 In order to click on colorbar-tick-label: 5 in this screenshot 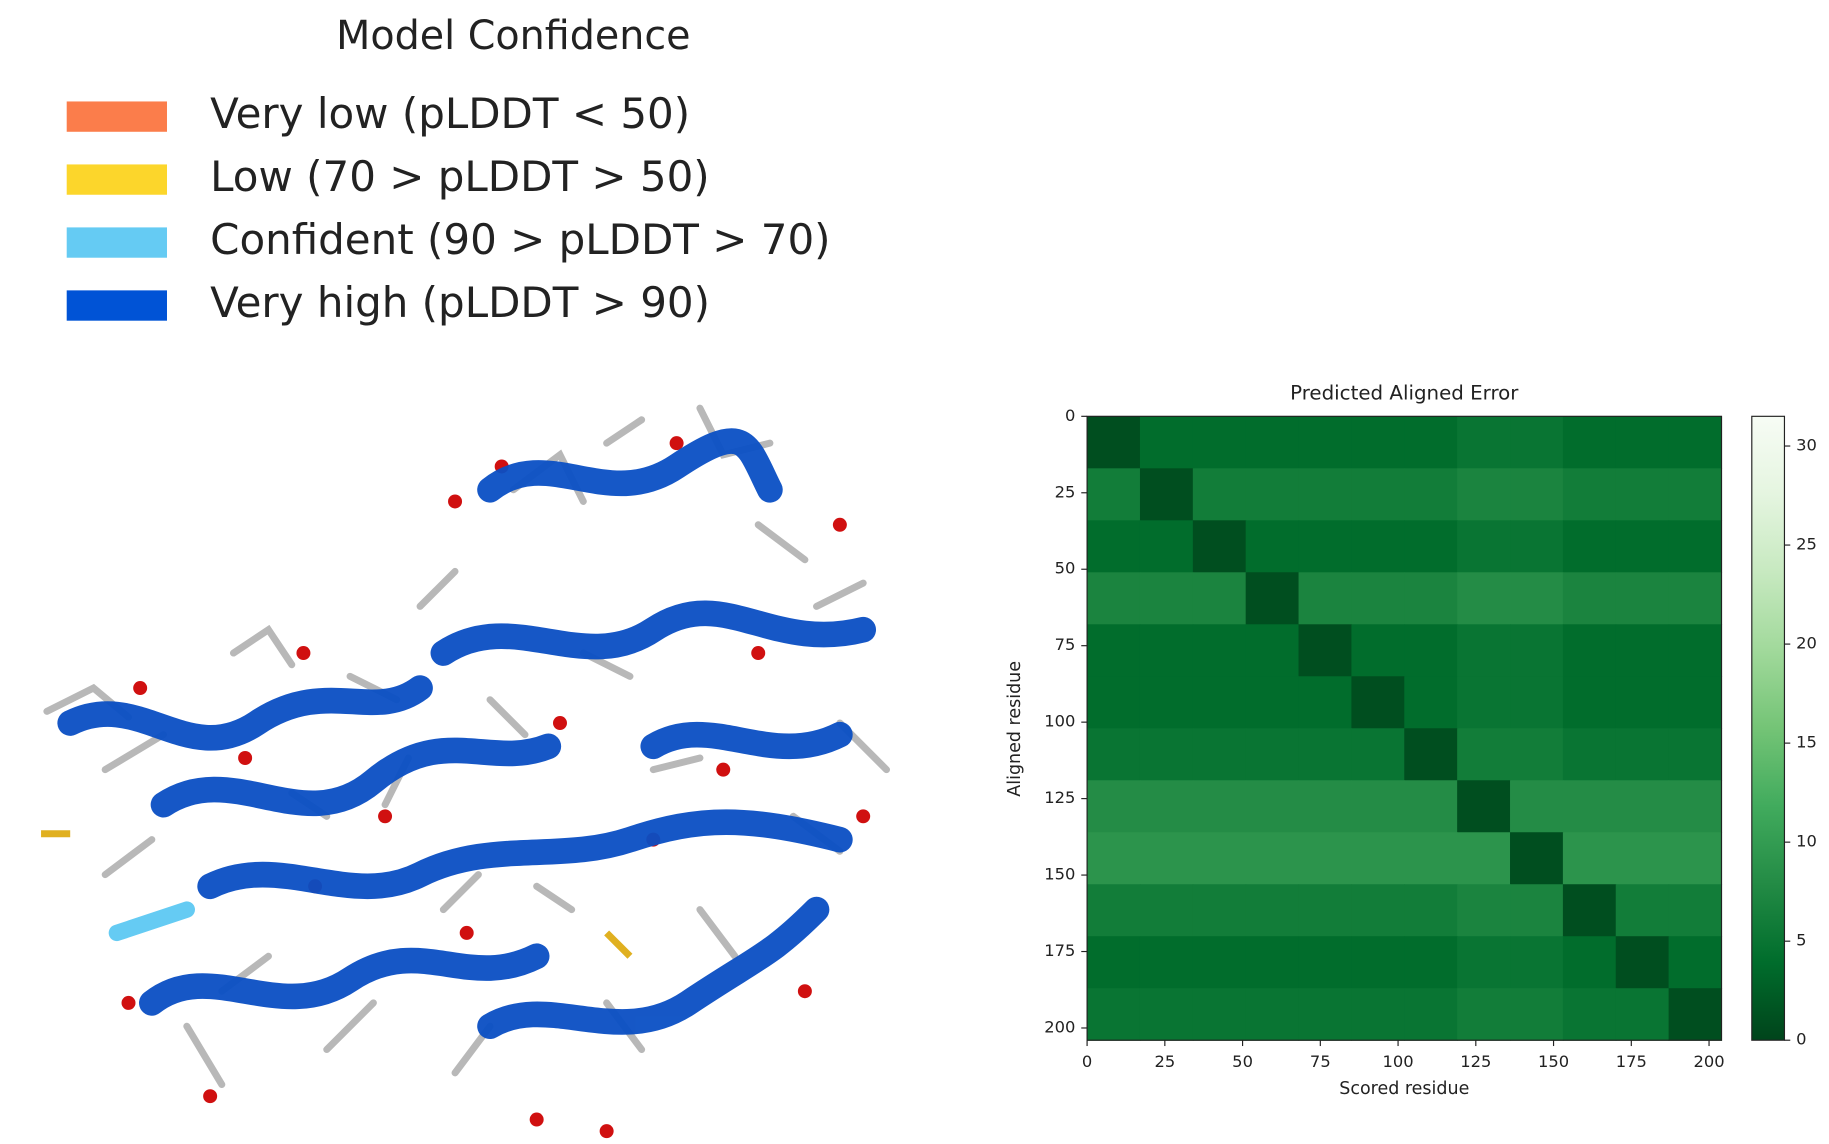, I will do `click(1801, 940)`.